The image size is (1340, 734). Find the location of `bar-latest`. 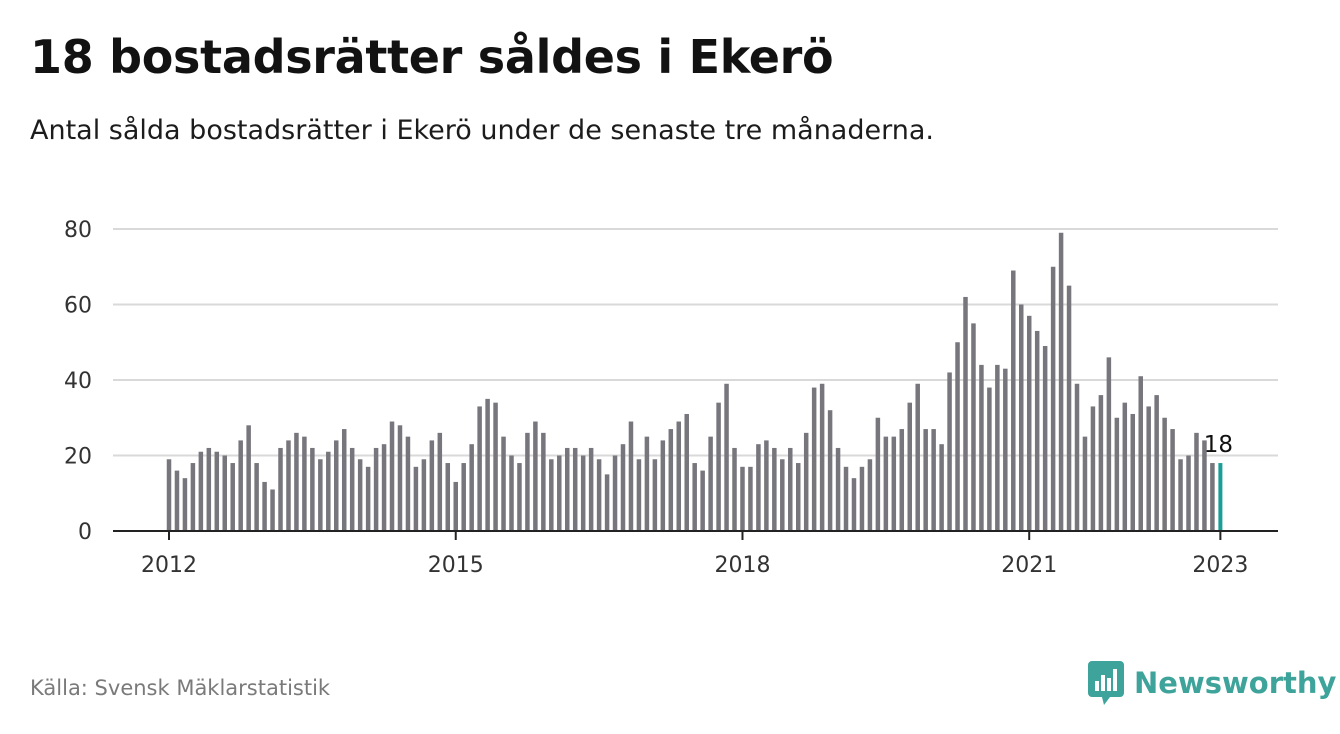

bar-latest is located at coordinates (1220, 497).